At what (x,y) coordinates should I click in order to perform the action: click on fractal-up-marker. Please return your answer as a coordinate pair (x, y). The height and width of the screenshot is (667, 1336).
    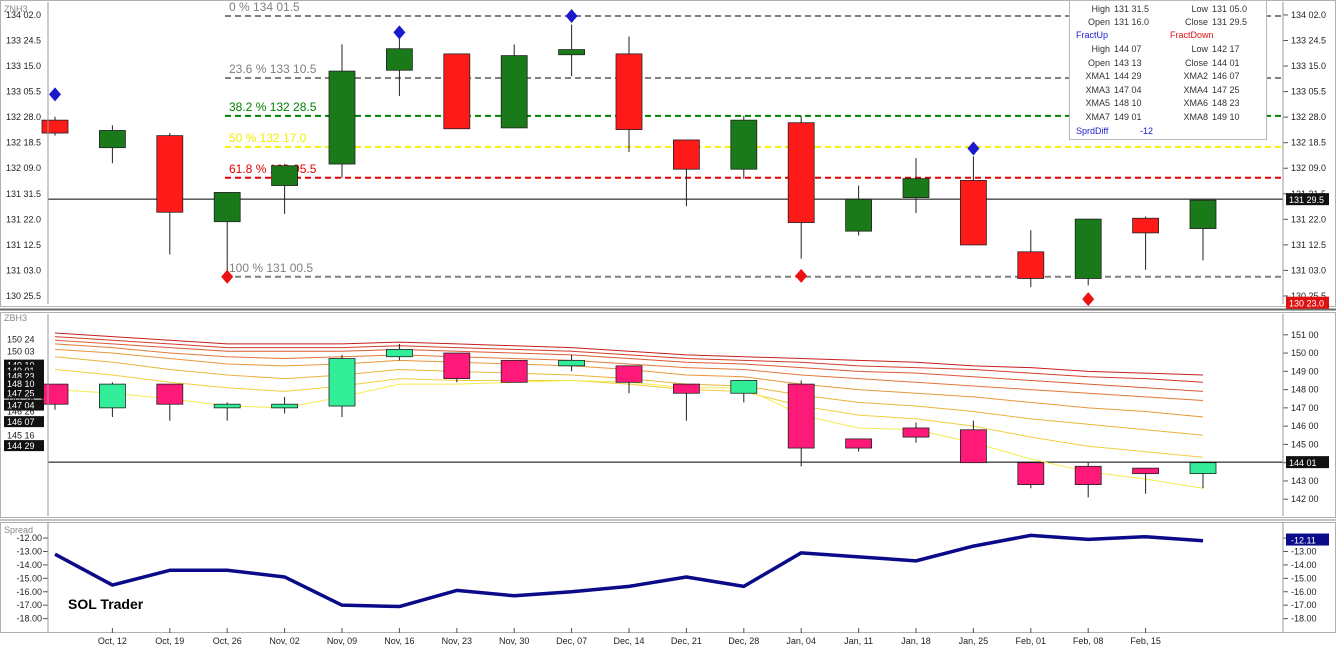
    Looking at the image, I should click on (399, 32).